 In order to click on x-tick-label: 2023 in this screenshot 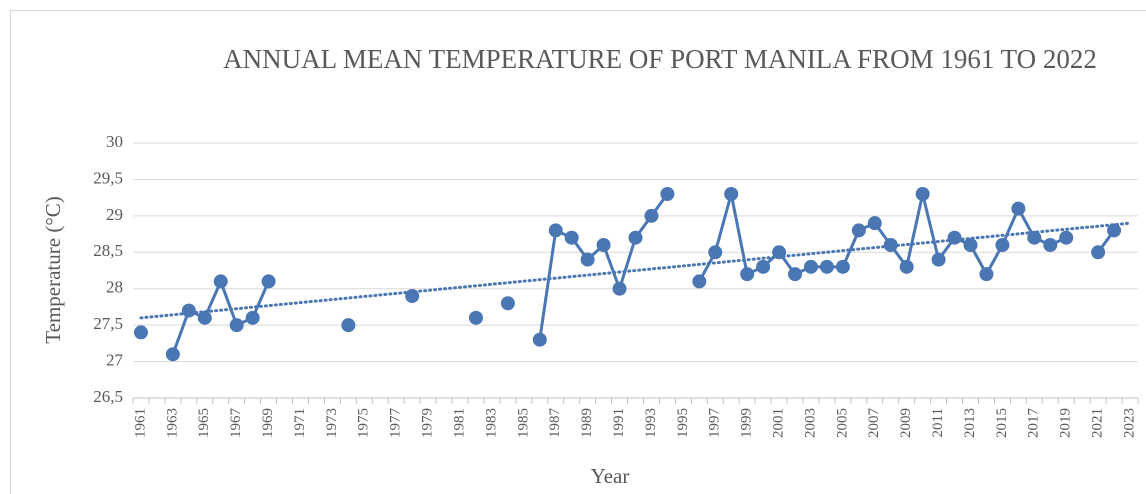, I will do `click(1129, 423)`.